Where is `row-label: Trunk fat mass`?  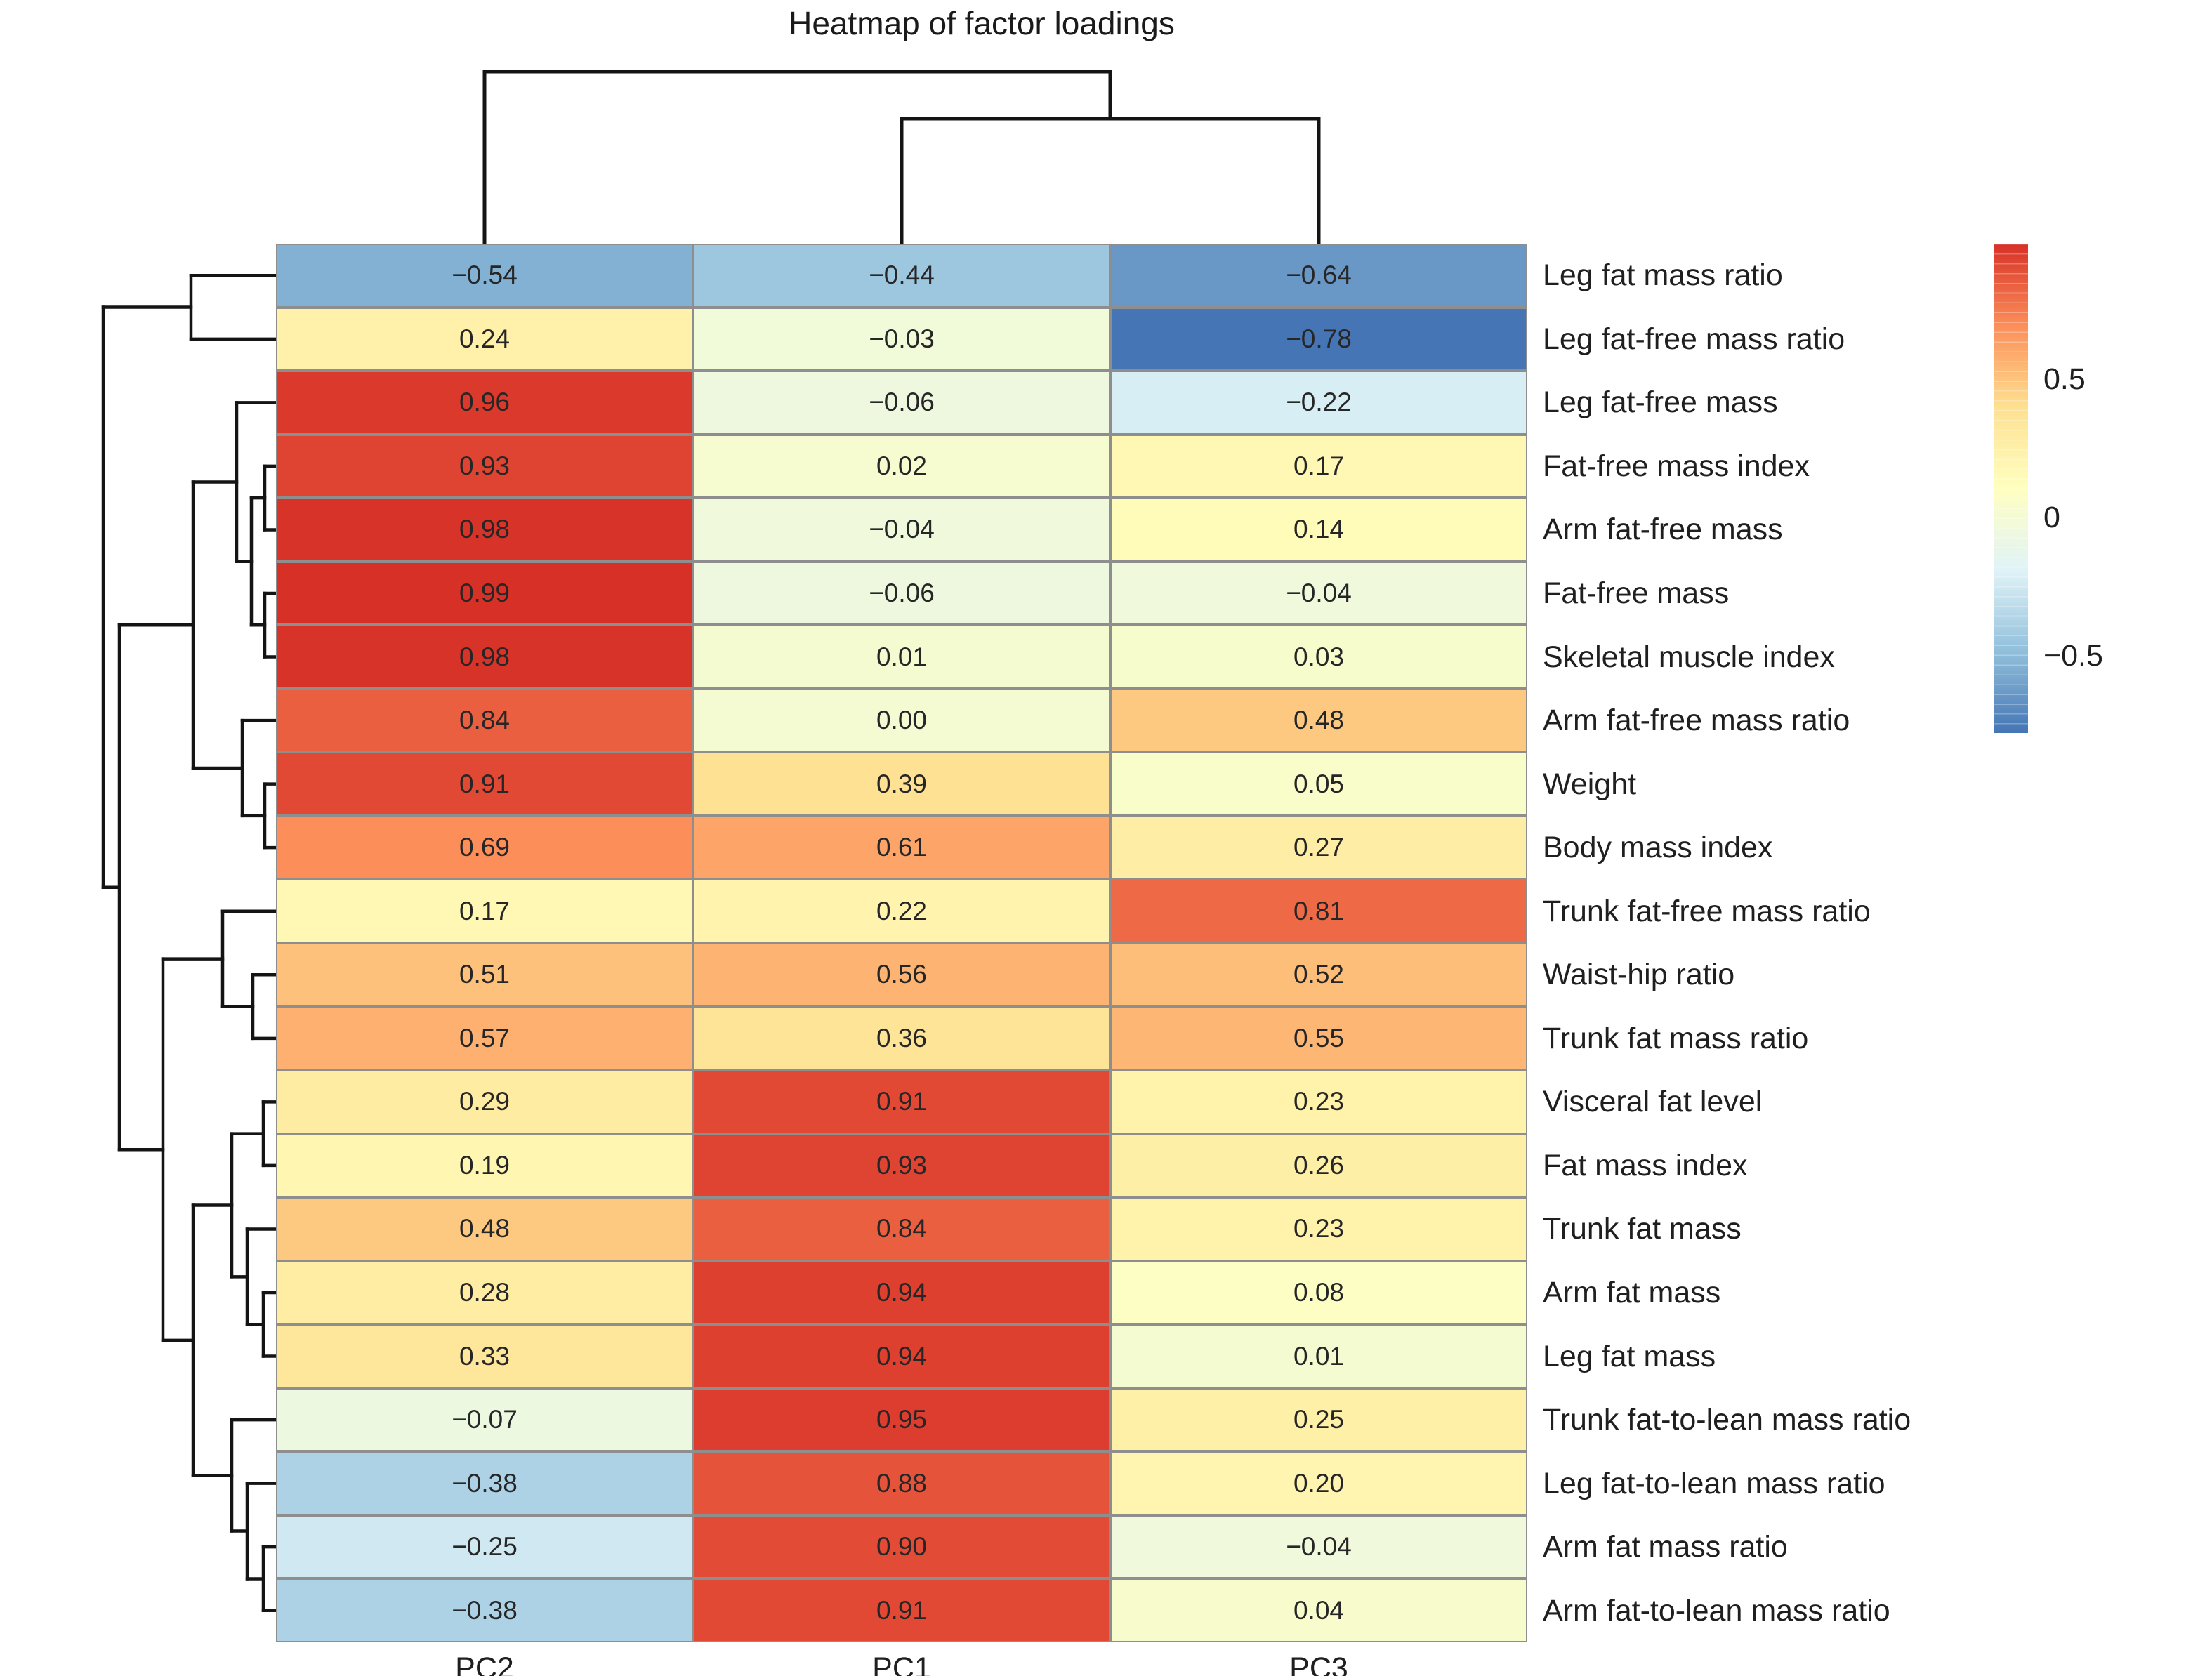
row-label: Trunk fat mass is located at coordinates (1642, 1229).